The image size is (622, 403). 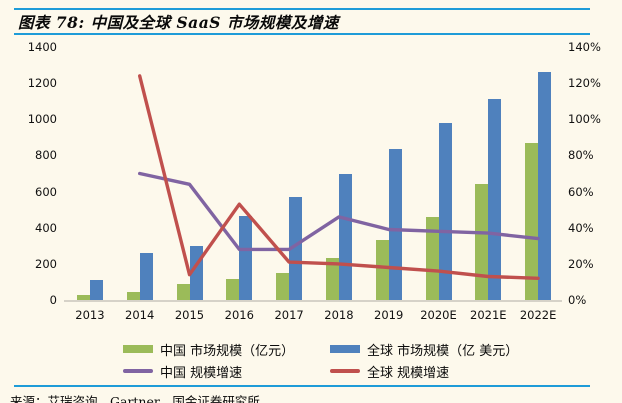 I want to click on title-rule-top, so click(x=302, y=9).